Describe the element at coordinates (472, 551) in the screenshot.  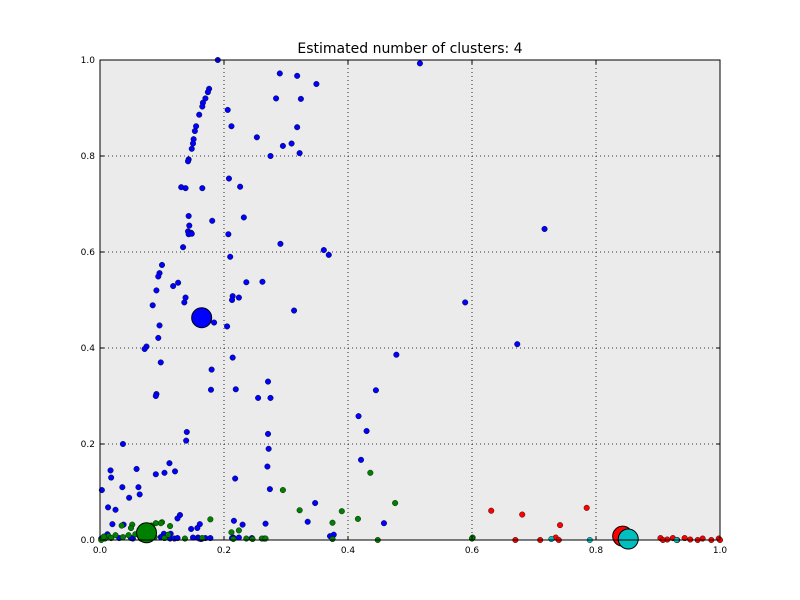
I see `x-tick-label: 0.6` at that location.